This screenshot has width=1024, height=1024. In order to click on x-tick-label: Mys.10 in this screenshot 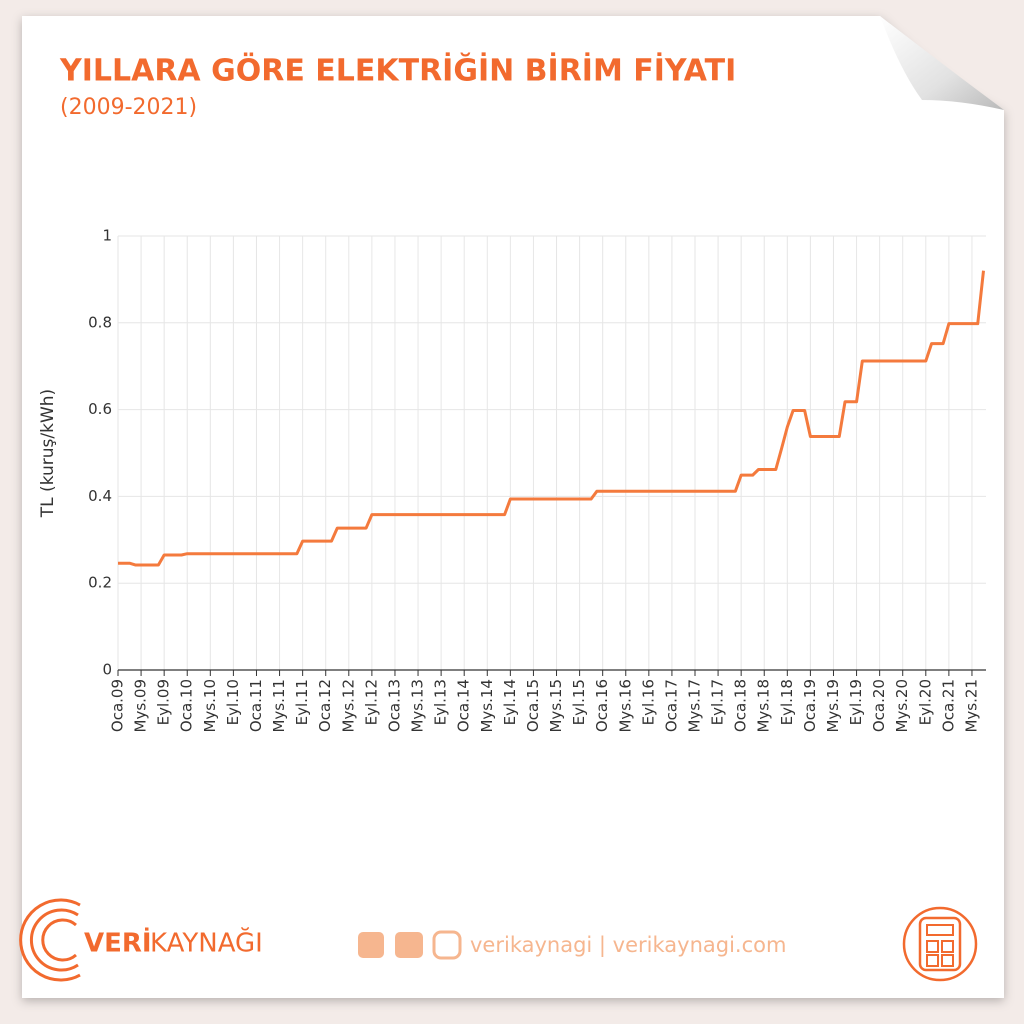, I will do `click(210, 706)`.